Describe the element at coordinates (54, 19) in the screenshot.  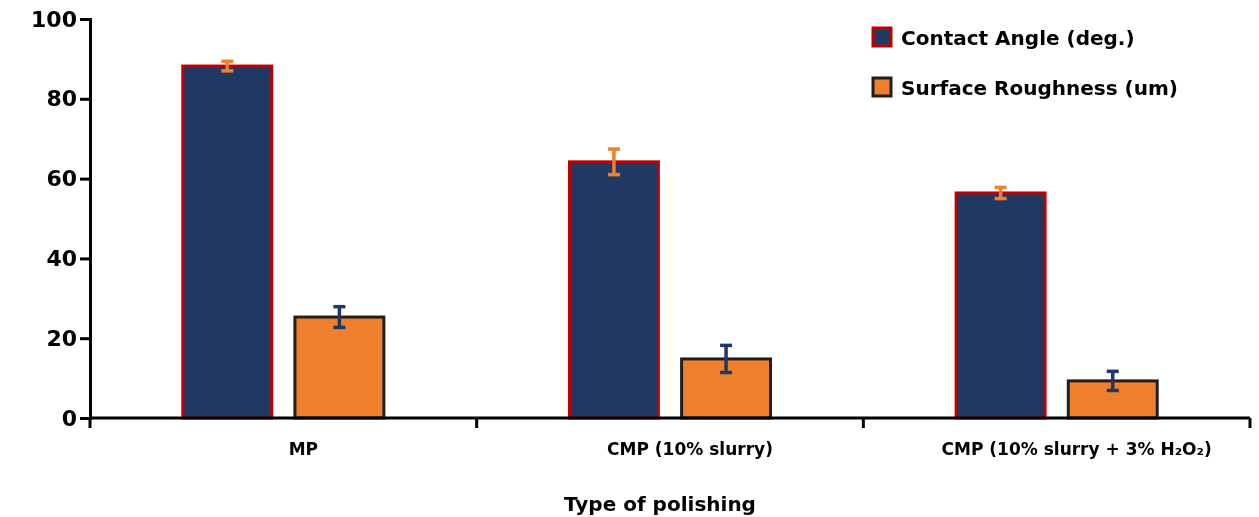
I see `y-tick-label: 100` at that location.